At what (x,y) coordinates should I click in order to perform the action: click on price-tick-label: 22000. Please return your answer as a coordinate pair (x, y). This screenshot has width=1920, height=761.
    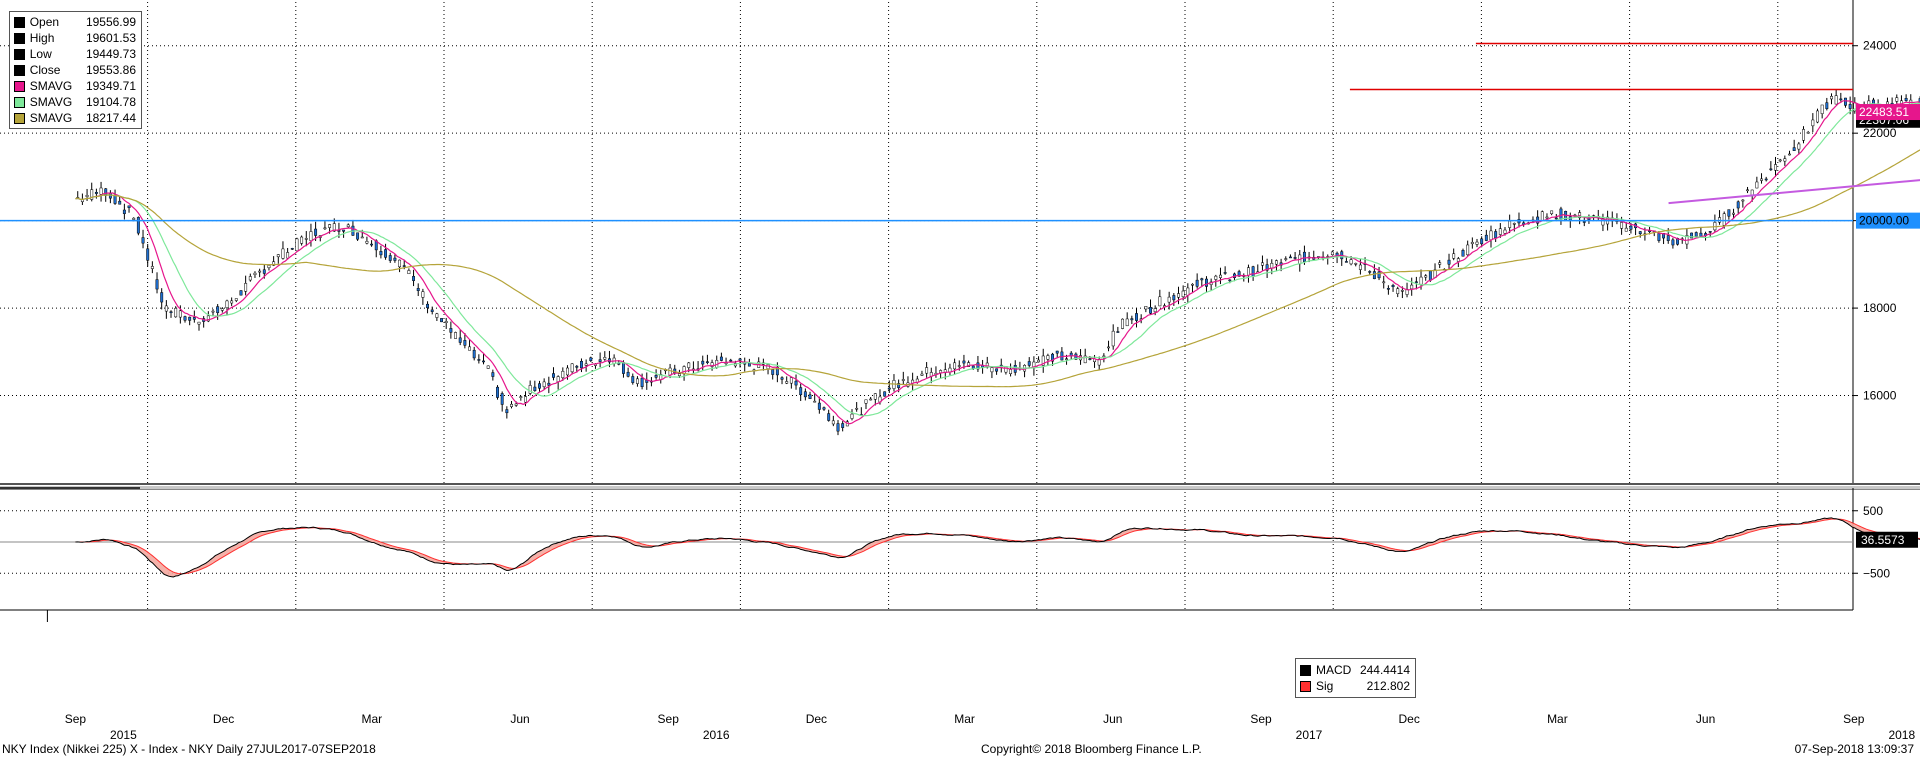
    Looking at the image, I should click on (1880, 133).